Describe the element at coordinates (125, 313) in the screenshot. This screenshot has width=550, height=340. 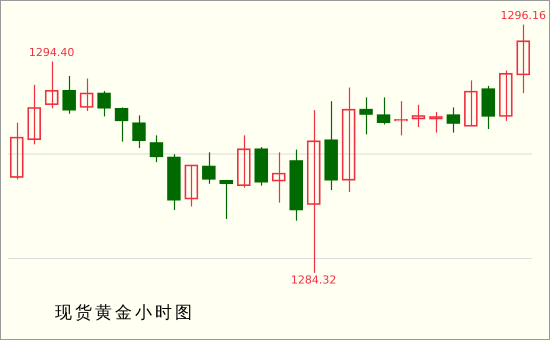
I see `text: 现货黄金小时图` at that location.